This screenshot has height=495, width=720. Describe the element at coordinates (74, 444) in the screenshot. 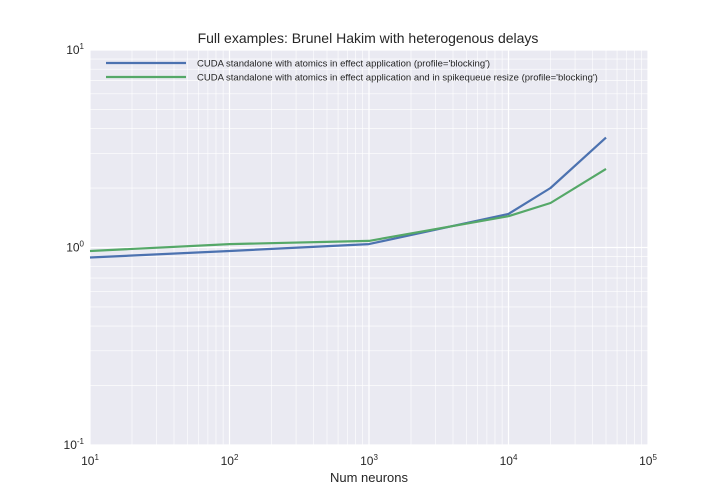

I see `y-tick-label: 10⁻¹` at that location.